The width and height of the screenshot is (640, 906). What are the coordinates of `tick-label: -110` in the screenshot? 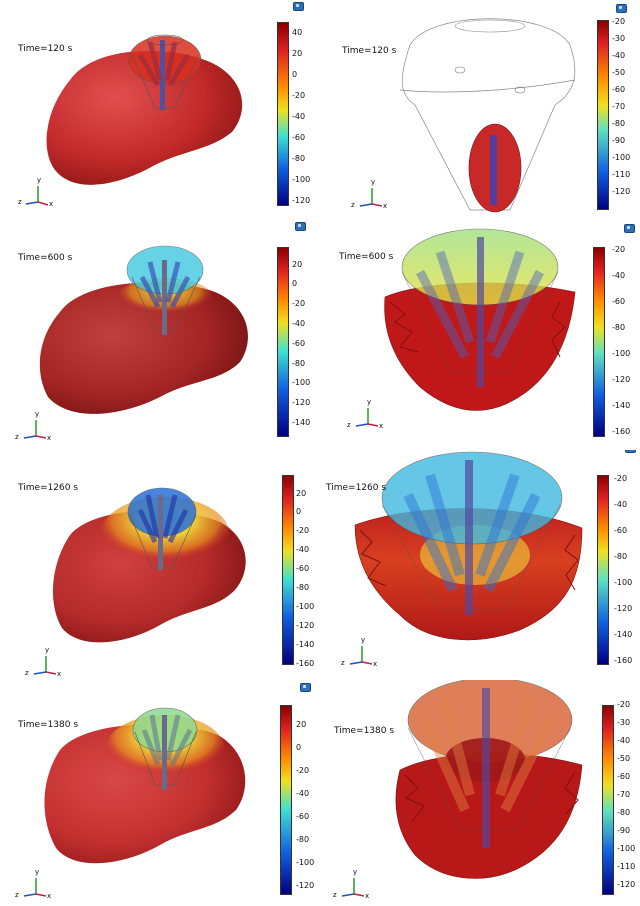 It's located at (626, 866).